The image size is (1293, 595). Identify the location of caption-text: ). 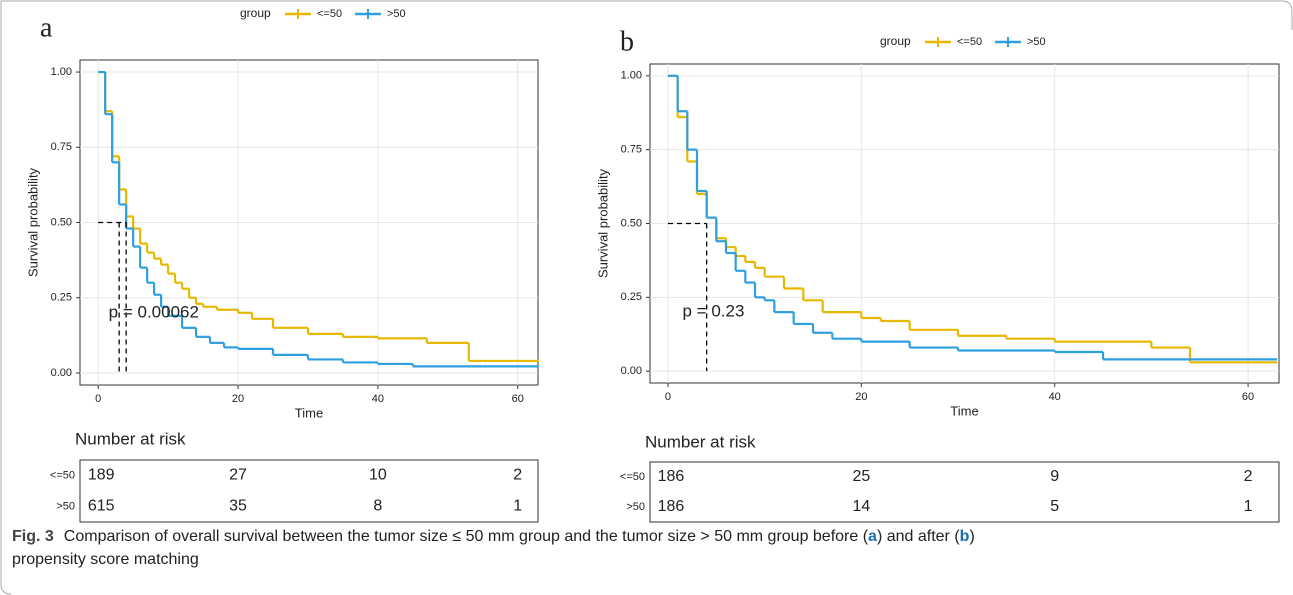
(971, 536).